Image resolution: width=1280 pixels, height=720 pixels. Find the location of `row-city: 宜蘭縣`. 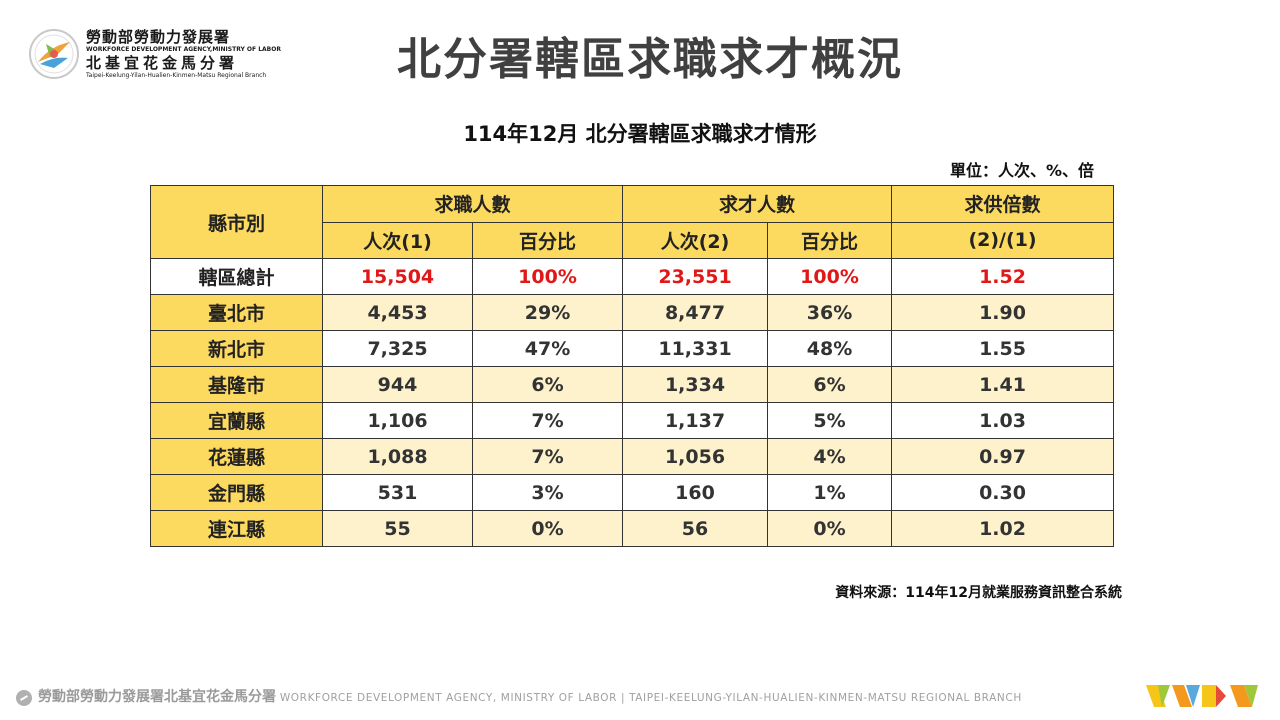

row-city: 宜蘭縣 is located at coordinates (236, 420).